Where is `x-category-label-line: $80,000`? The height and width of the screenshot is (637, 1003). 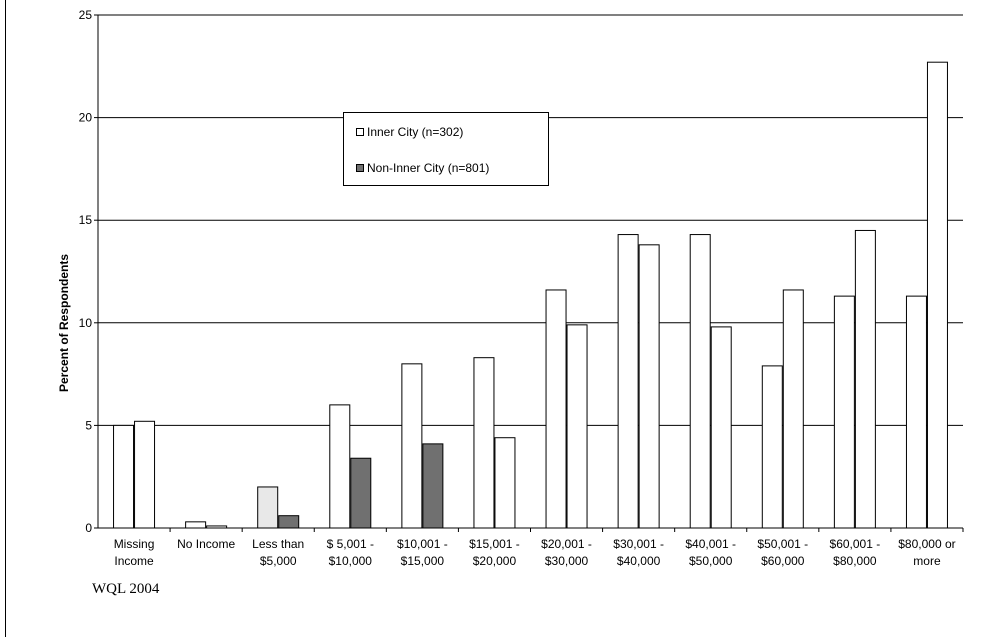 x-category-label-line: $80,000 is located at coordinates (855, 561).